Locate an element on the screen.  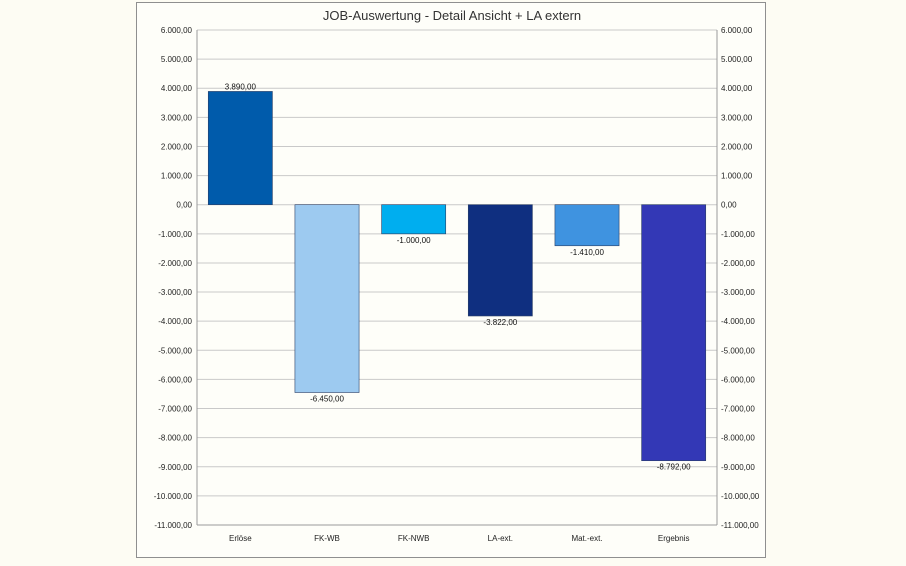
y-tick-label-left: -1.000,00 is located at coordinates (175, 234).